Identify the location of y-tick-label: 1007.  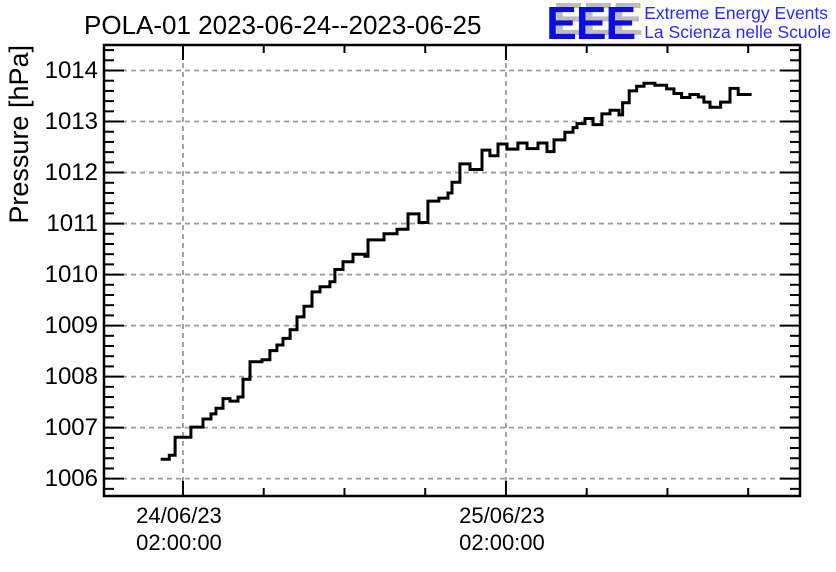
(71, 427).